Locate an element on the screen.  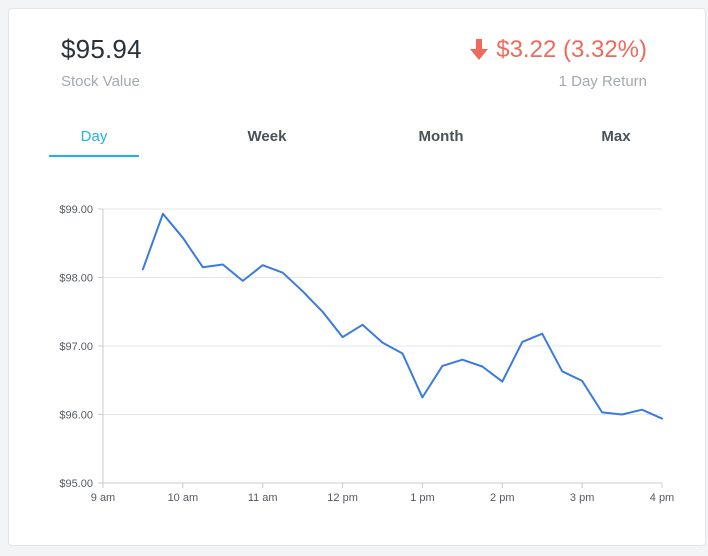
y-tick-label: $99.00 is located at coordinates (76, 210).